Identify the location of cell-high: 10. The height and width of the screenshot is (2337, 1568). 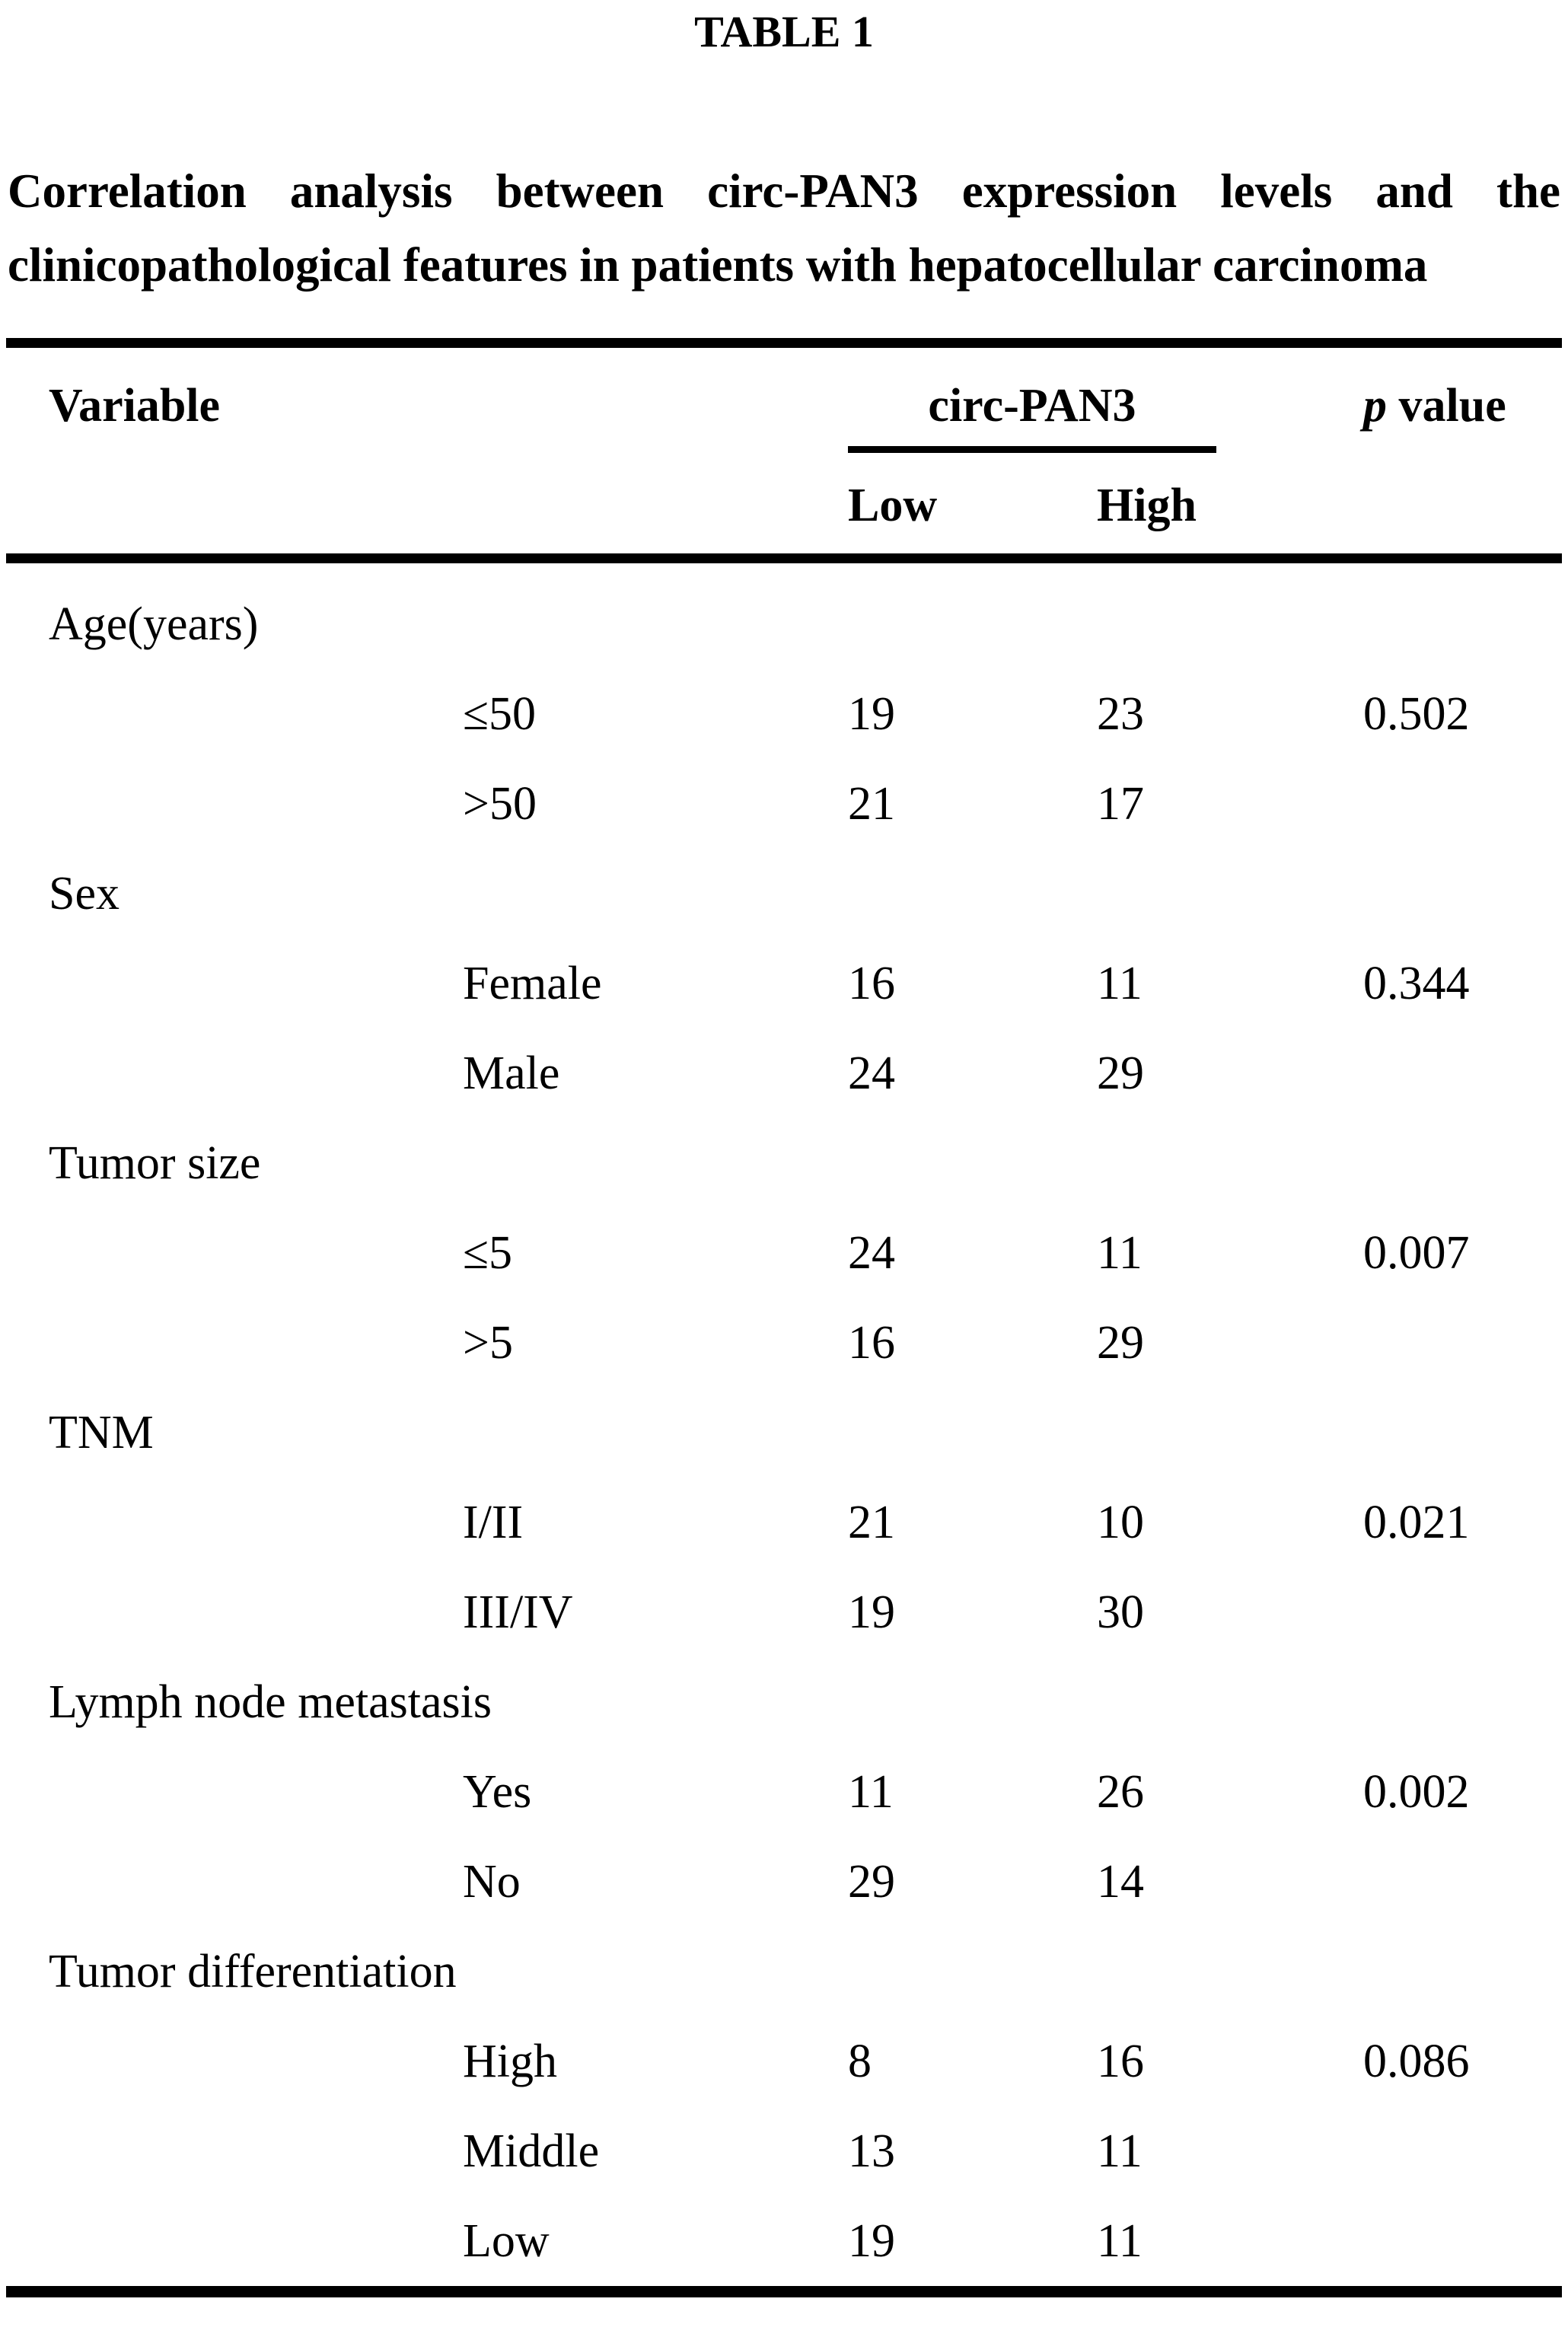
(1120, 1522).